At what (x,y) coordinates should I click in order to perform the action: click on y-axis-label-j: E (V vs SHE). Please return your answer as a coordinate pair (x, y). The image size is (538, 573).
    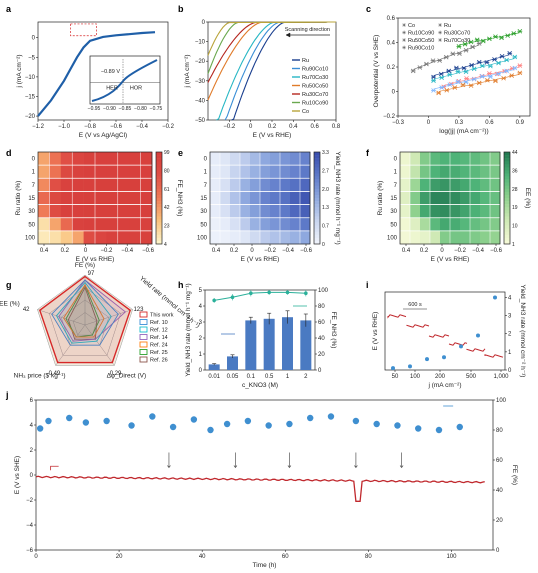
    Looking at the image, I should click on (17, 475).